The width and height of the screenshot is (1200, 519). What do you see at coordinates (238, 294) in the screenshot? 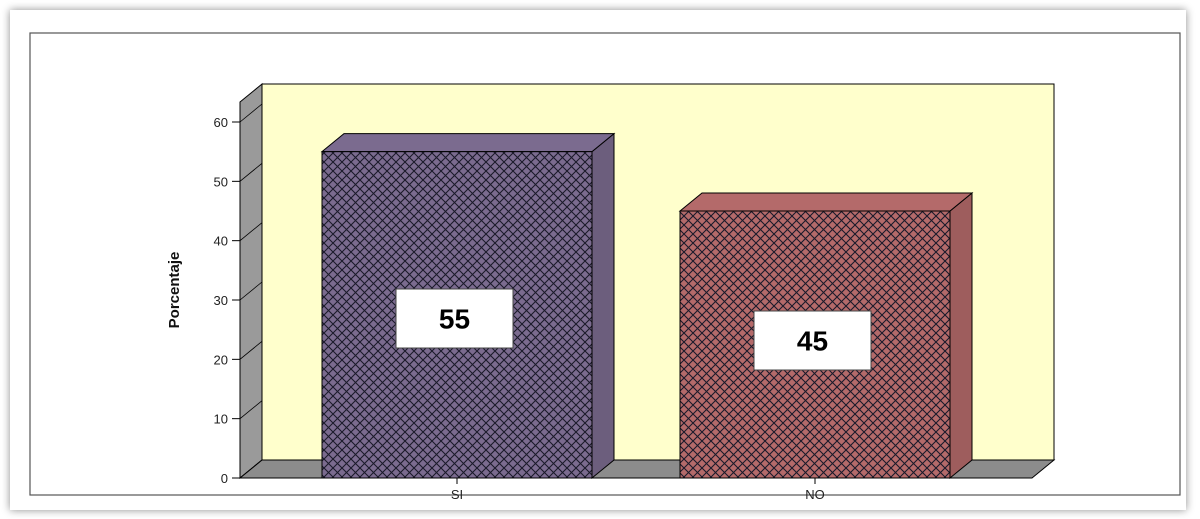
I see `y-ticks: 0 10 20 30 40 50 60` at bounding box center [238, 294].